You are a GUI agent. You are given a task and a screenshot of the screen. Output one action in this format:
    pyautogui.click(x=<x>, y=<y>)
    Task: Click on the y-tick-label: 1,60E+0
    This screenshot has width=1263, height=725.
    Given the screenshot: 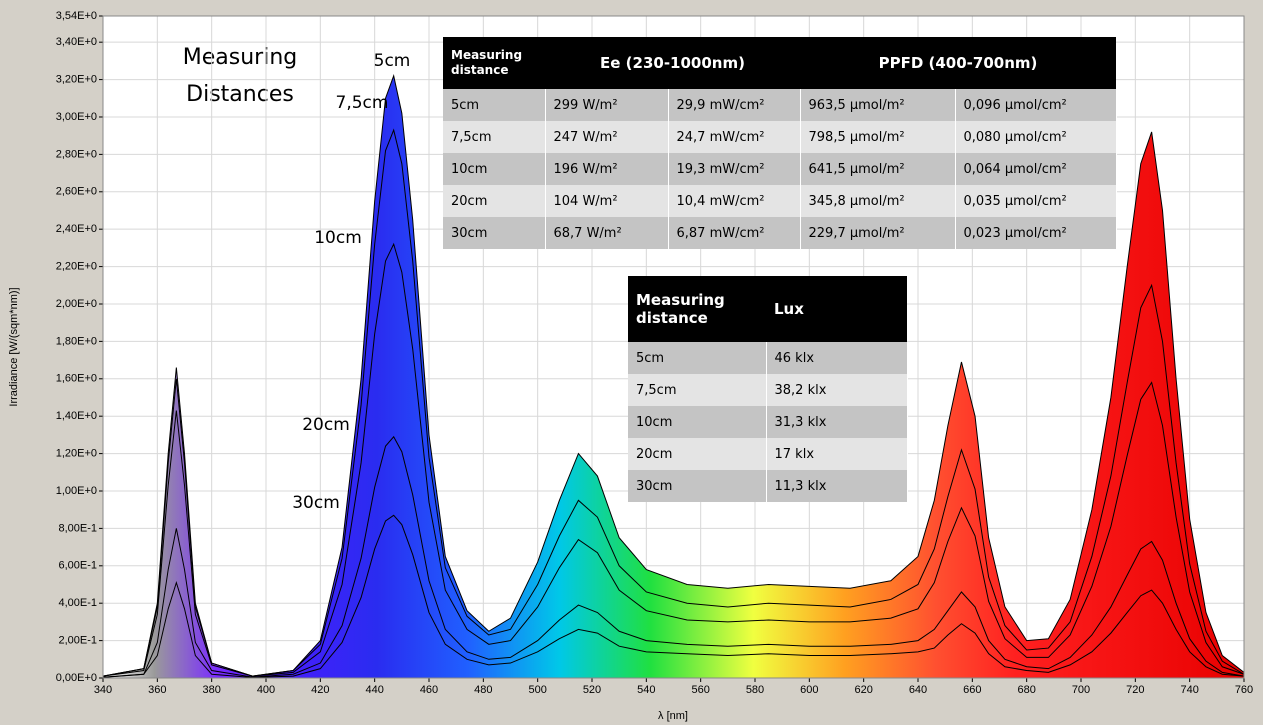 What is the action you would take?
    pyautogui.click(x=76, y=379)
    